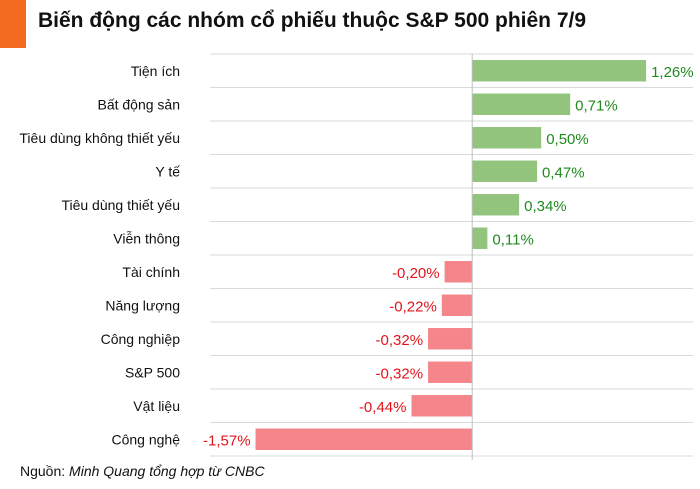 This screenshot has width=700, height=489. I want to click on data-label: -1,57%, so click(227, 440).